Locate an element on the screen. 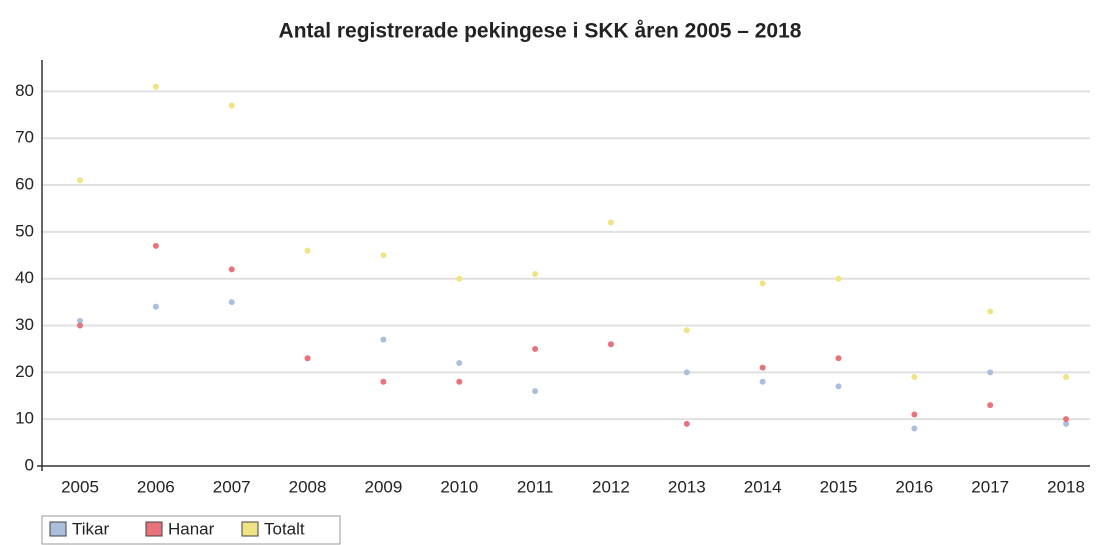 The image size is (1097, 545). legend-label: Hanar is located at coordinates (191, 528).